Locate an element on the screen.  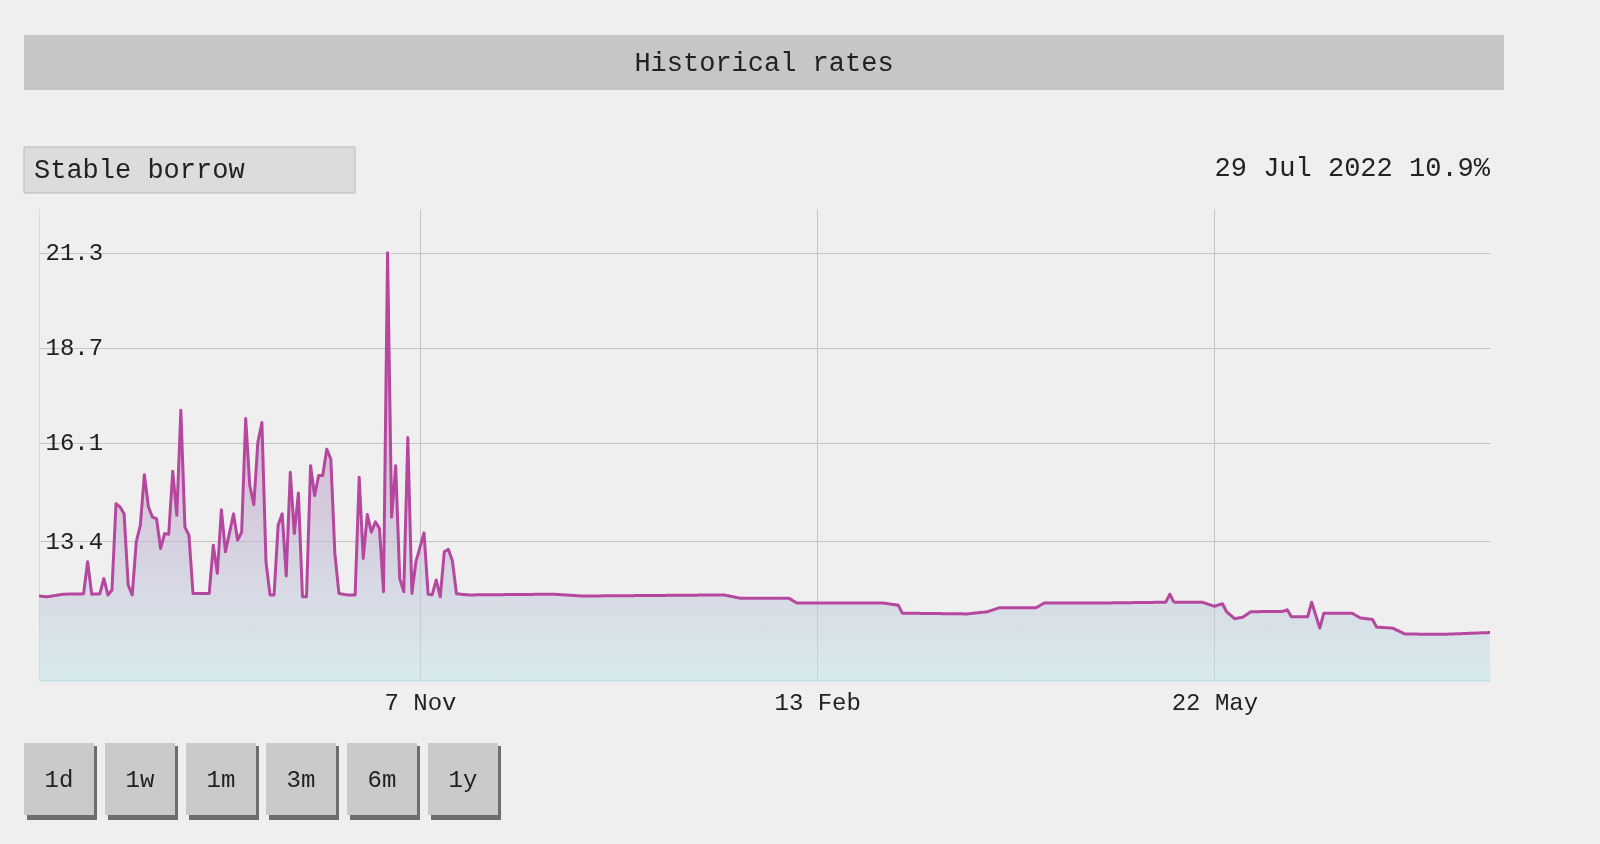
y-tick-label: 18.7 is located at coordinates (74, 349).